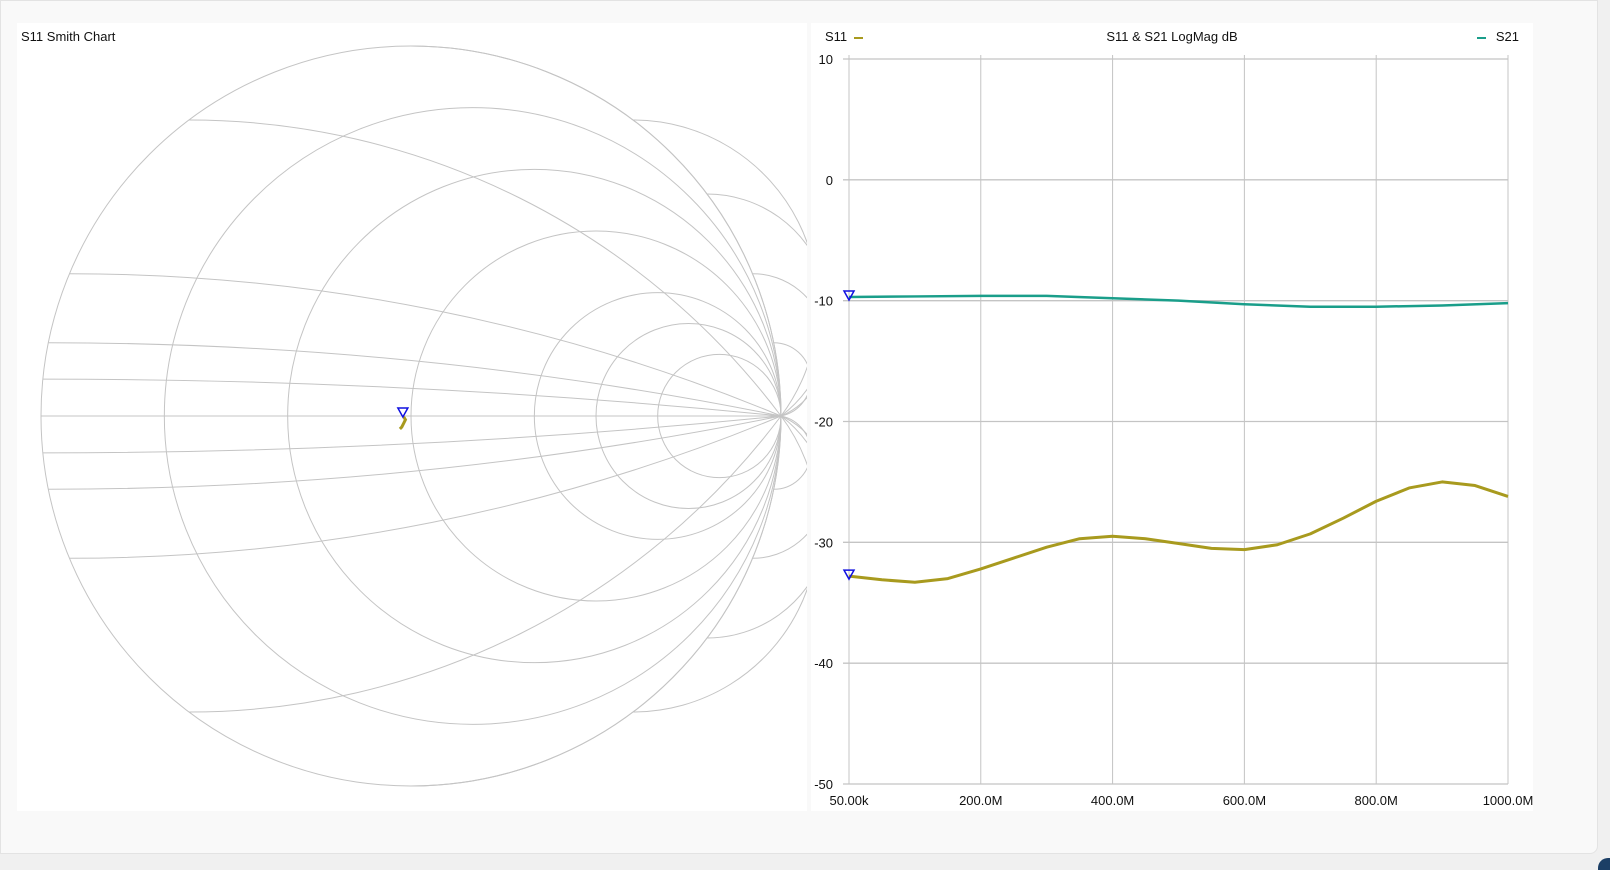 Image resolution: width=1610 pixels, height=870 pixels. I want to click on smith-chart-title: S11 Smith Chart, so click(68, 36).